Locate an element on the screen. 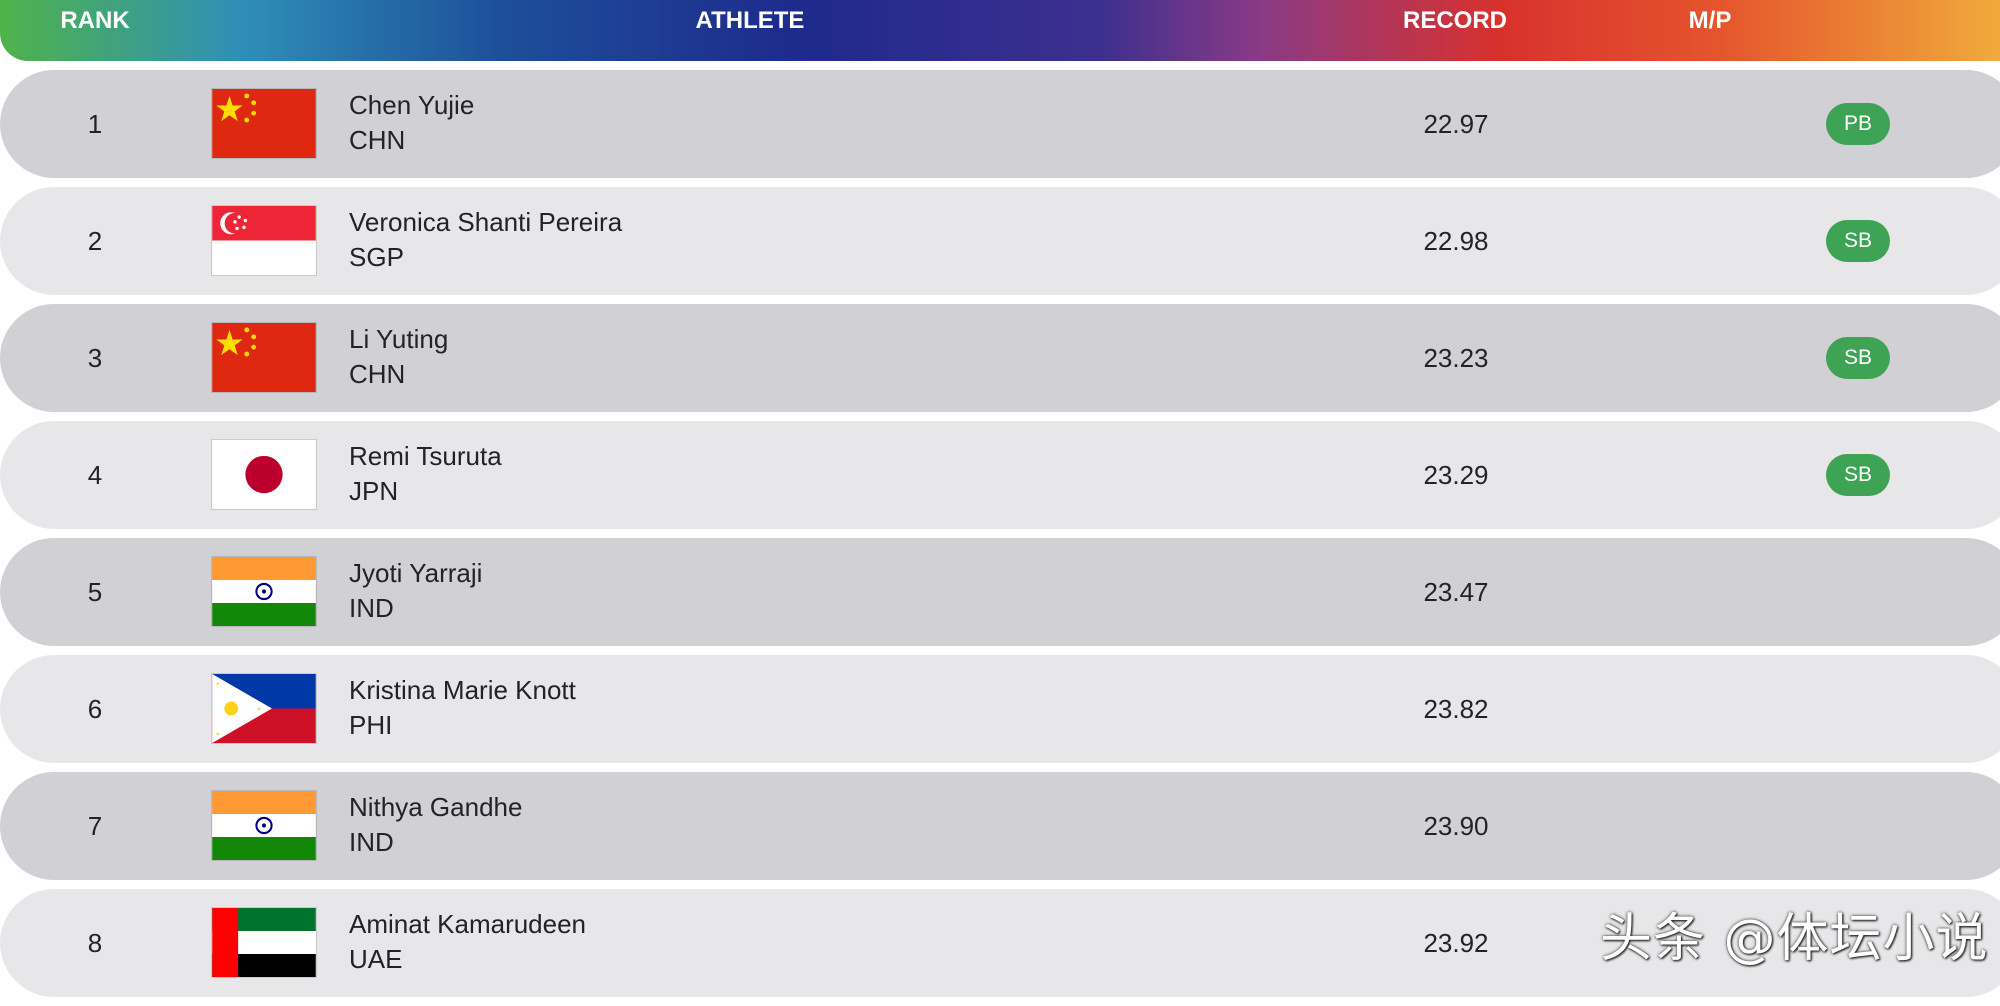 This screenshot has width=2000, height=1006. result-row: 7 Nithya Gandhe IND 23.90 is located at coordinates (1000, 826).